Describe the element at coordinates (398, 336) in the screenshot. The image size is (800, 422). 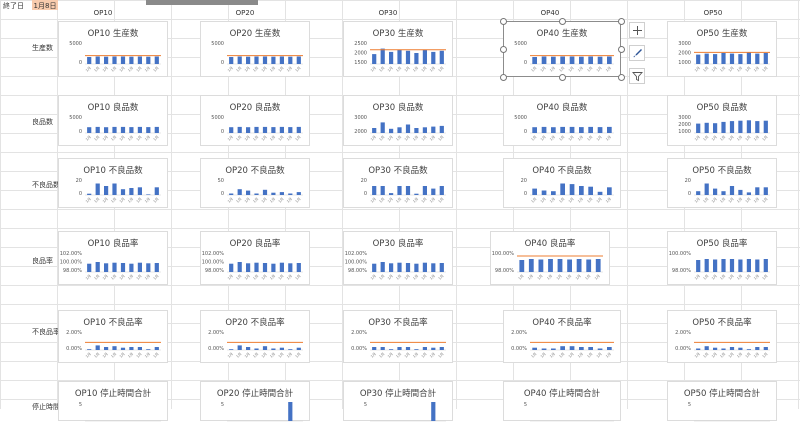
I see `chart-op30-row4: OP30 不良品率 2.00% 0.00% 1月 1月 1月 1月 1月 1月 1月 1月 1月` at that location.